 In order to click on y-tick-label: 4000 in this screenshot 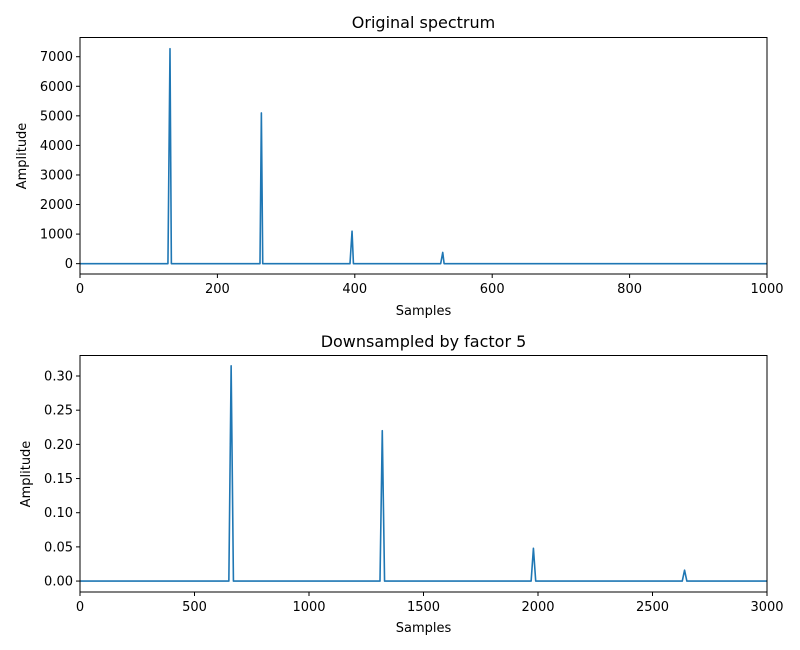, I will do `click(56, 146)`.